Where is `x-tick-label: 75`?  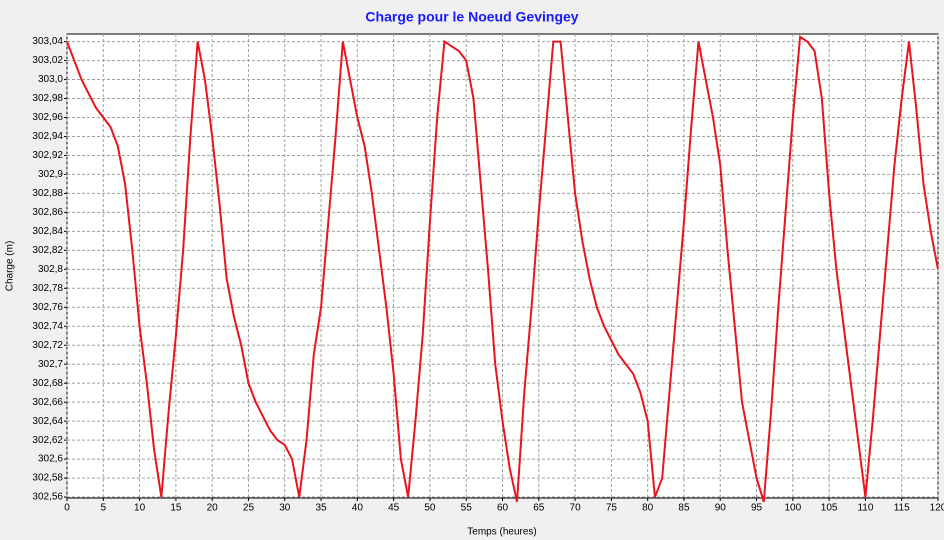 x-tick-label: 75 is located at coordinates (612, 508).